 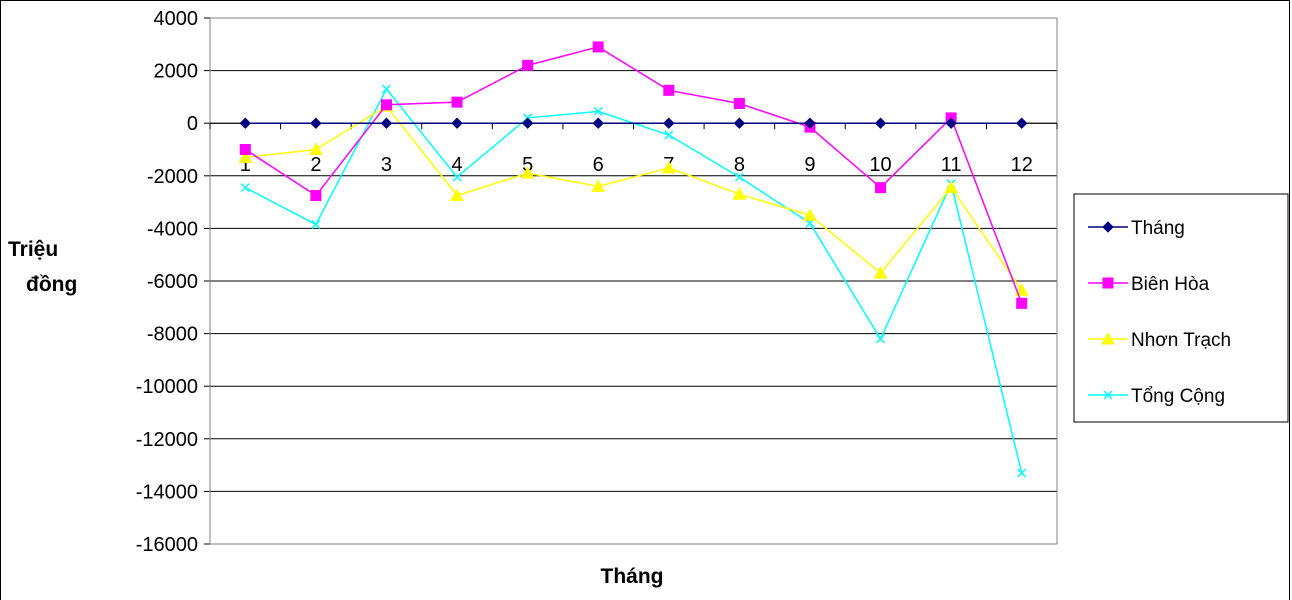 What do you see at coordinates (880, 165) in the screenshot?
I see `x-tick-label: 10` at bounding box center [880, 165].